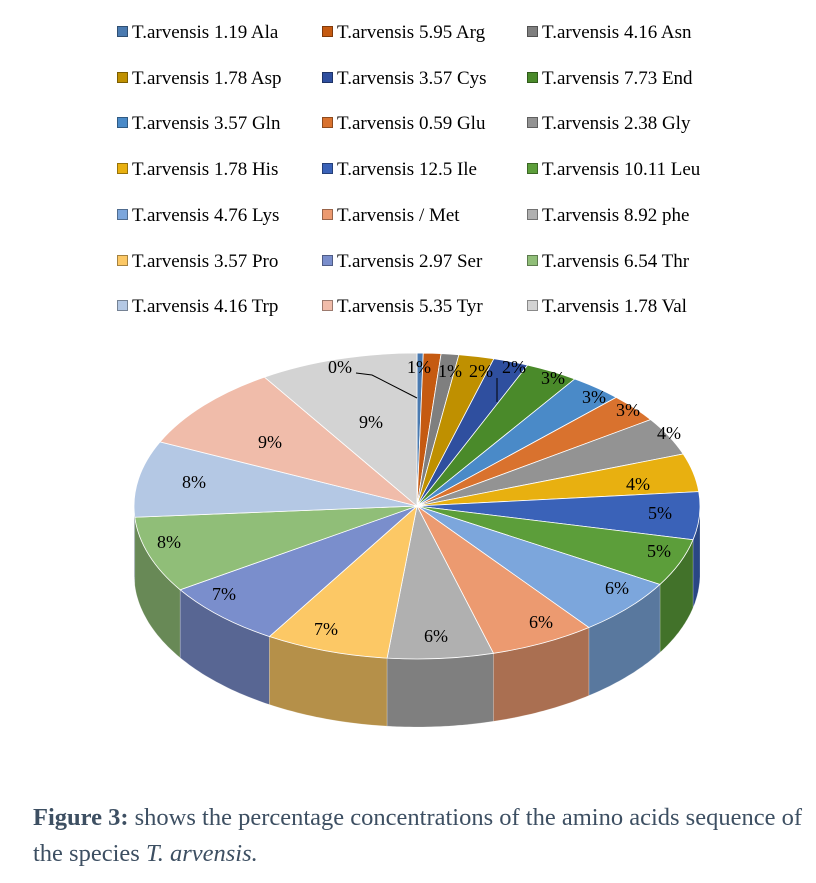 Image resolution: width=816 pixels, height=883 pixels. I want to click on legend-label: T.arvensis 1.78 Val, so click(614, 307).